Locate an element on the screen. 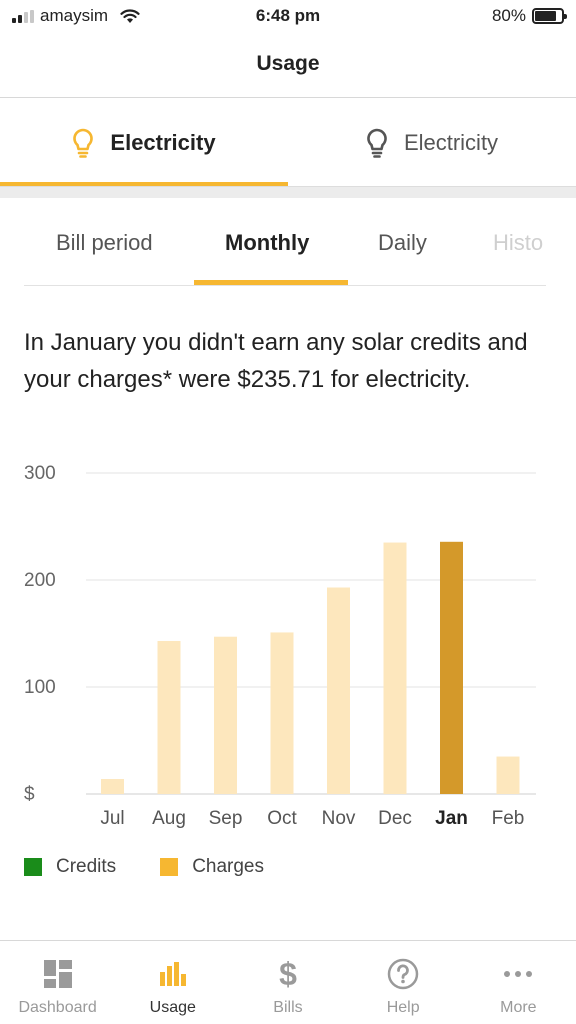 The image size is (576, 1024). page-title: Usage is located at coordinates (288, 63).